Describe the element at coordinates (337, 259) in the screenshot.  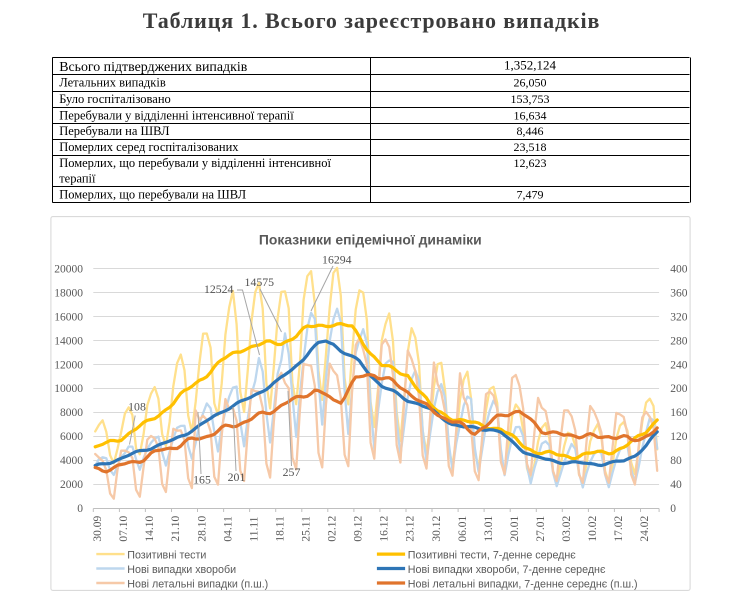
I see `svg-text: 16294` at that location.